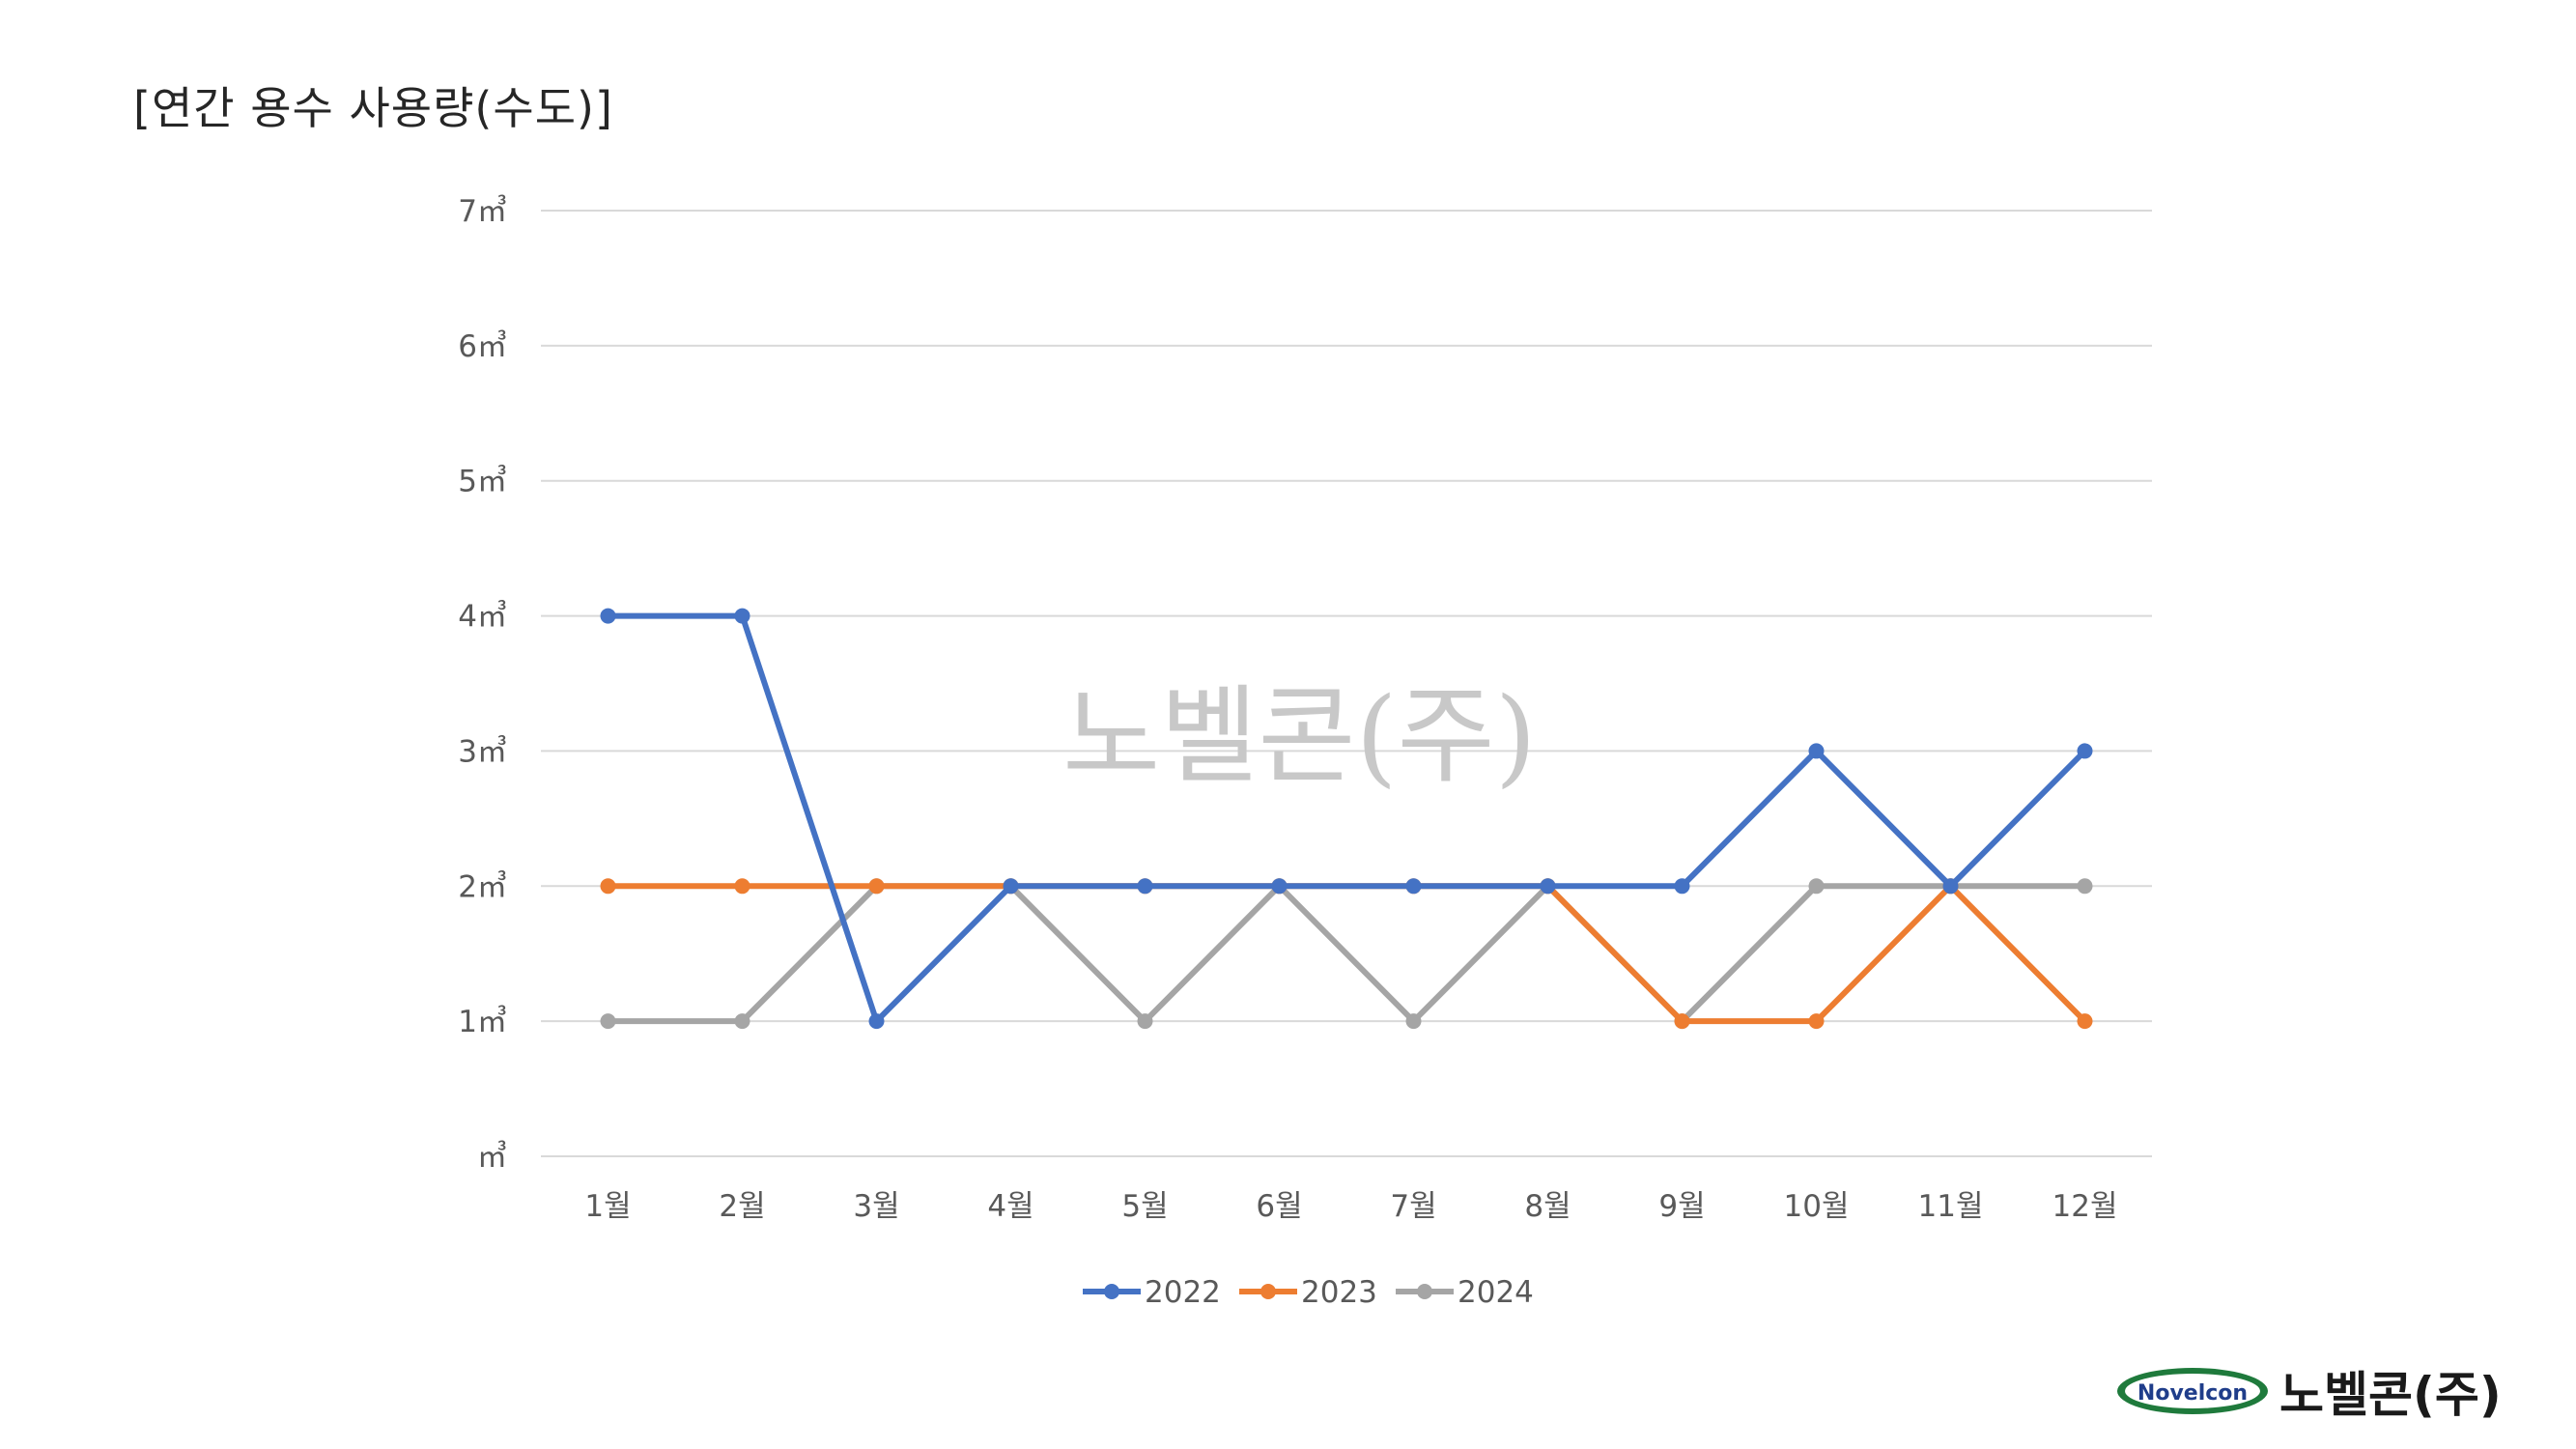 The height and width of the screenshot is (1449, 2576). I want to click on x-tick-label: 10월, so click(1817, 1206).